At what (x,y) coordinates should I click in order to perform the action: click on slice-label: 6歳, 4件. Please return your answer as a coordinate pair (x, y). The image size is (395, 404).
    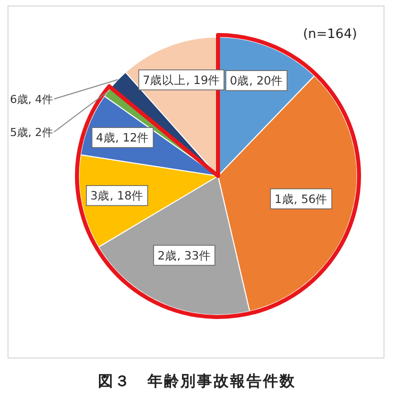
    Looking at the image, I should click on (31, 99).